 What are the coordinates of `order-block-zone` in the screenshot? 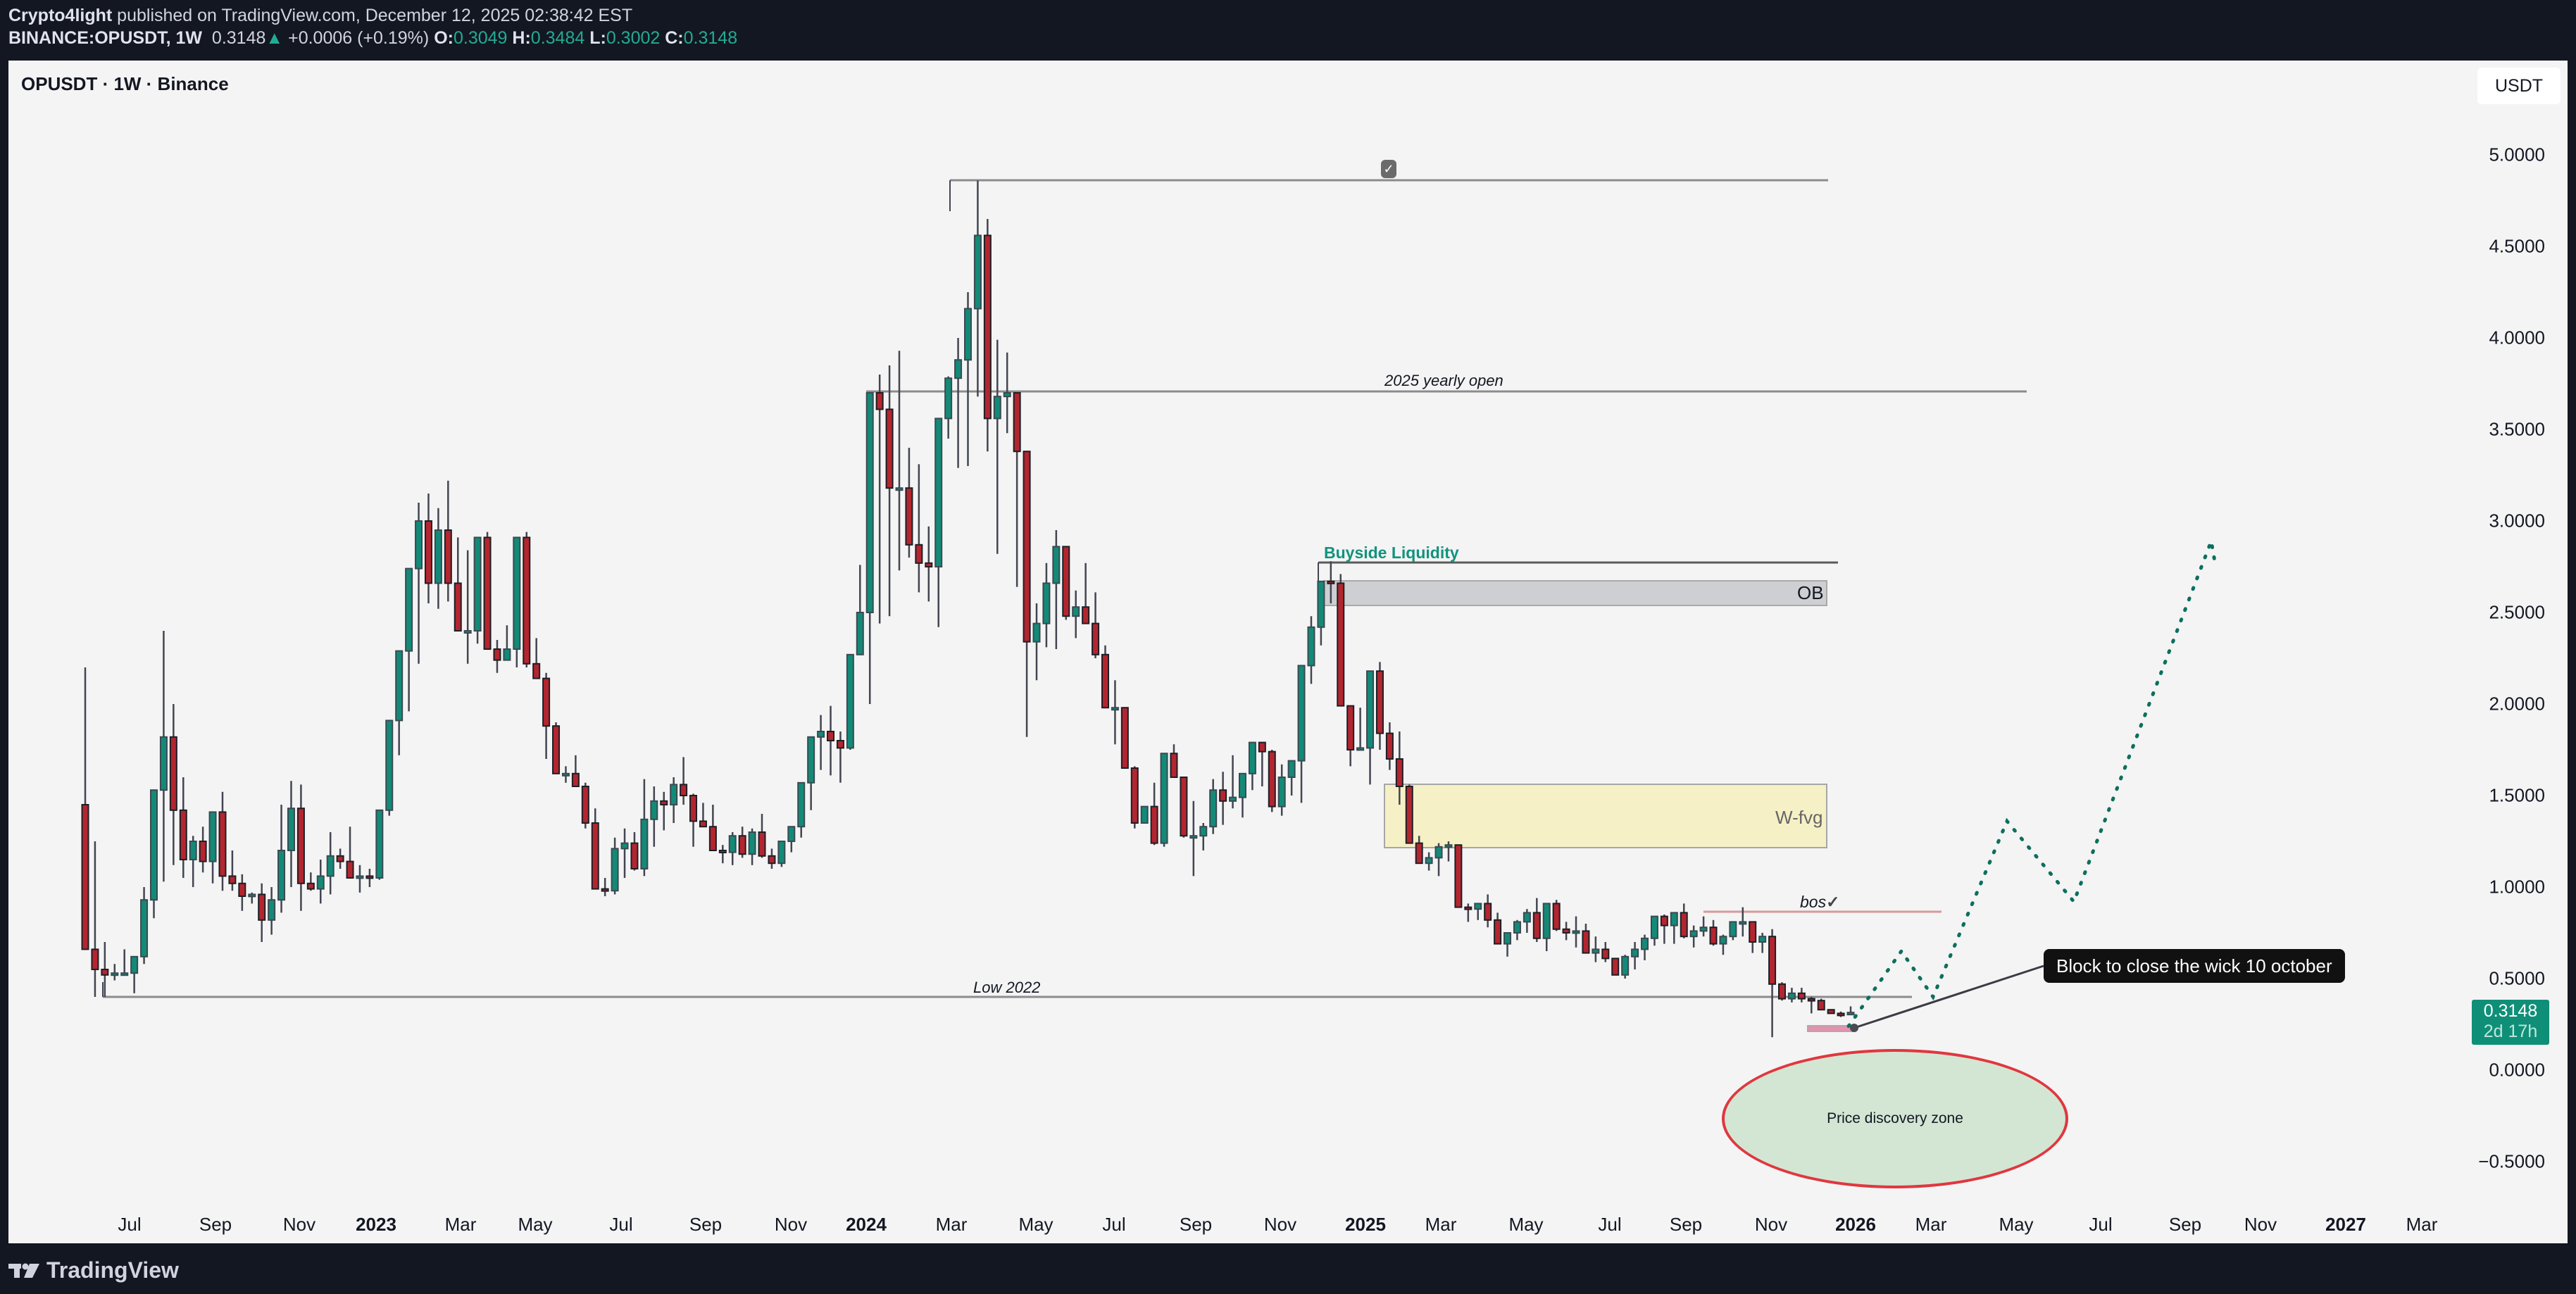 It's located at (1575, 593).